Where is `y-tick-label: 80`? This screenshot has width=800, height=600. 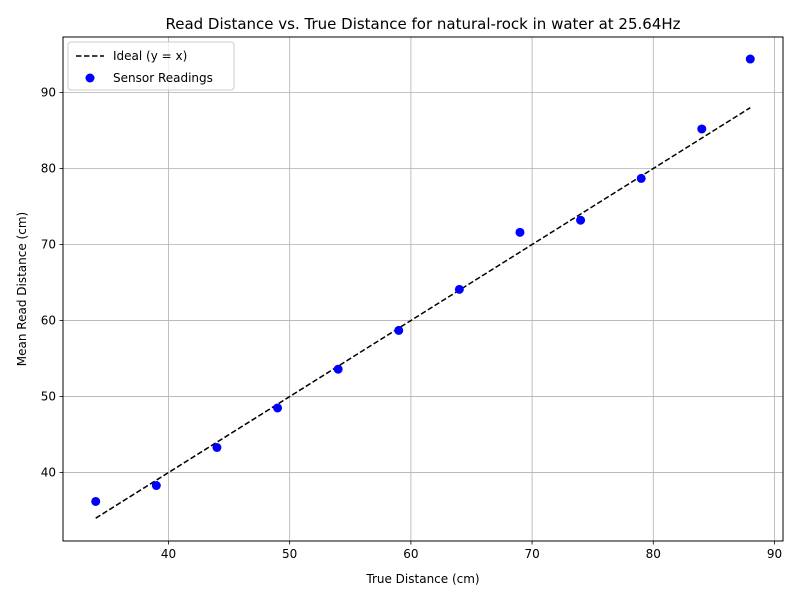
y-tick-label: 80 is located at coordinates (48, 169).